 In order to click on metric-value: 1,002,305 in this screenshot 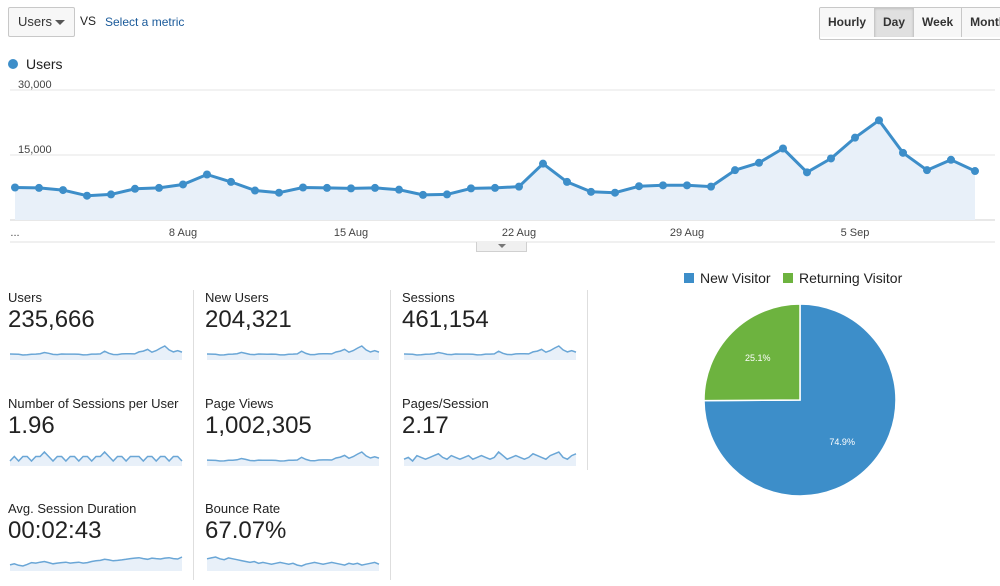, I will do `click(258, 425)`.